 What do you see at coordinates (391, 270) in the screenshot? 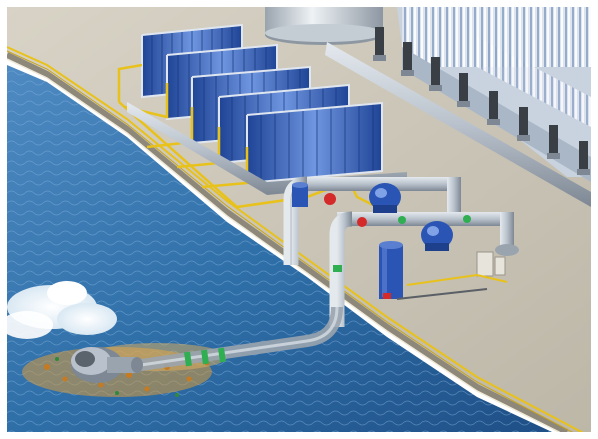
I see `pressure-vessel` at bounding box center [391, 270].